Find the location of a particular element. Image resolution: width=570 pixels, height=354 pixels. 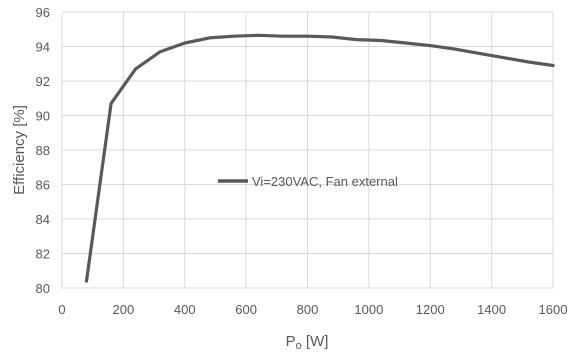

y-axis-ticks: 80 82 84 86 88 90 92 94 96 is located at coordinates (43, 150).